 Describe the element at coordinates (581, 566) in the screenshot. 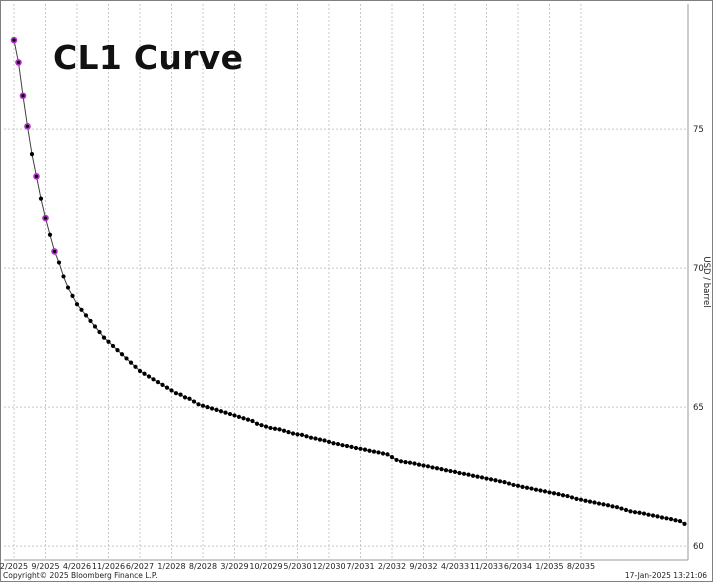

I see `x-tick-label: 8/2035` at that location.